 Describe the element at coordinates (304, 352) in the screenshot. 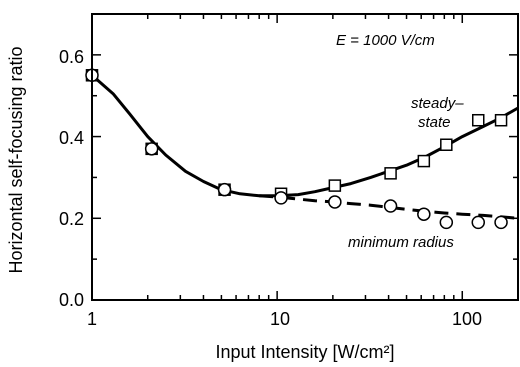

I see `x-axis-label: Input Intensity [W/cm²]` at that location.